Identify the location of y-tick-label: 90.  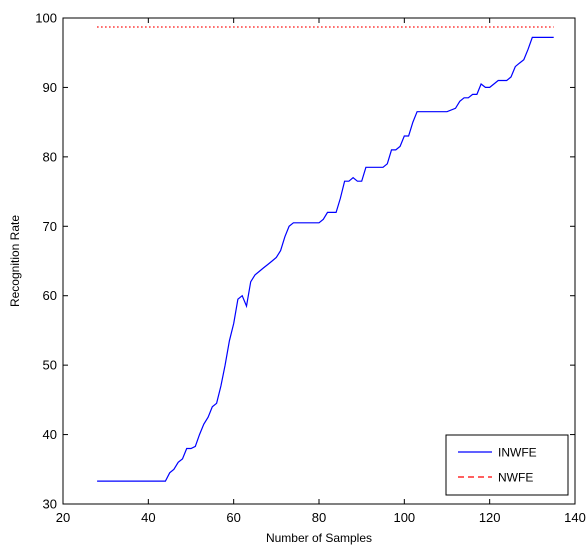
(50, 87).